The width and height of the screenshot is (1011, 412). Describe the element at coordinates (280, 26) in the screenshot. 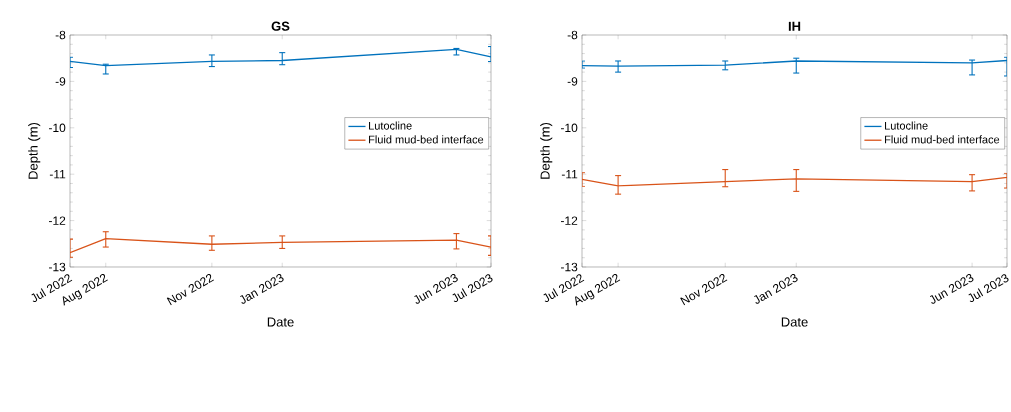

I see `chart-title: GS` at that location.